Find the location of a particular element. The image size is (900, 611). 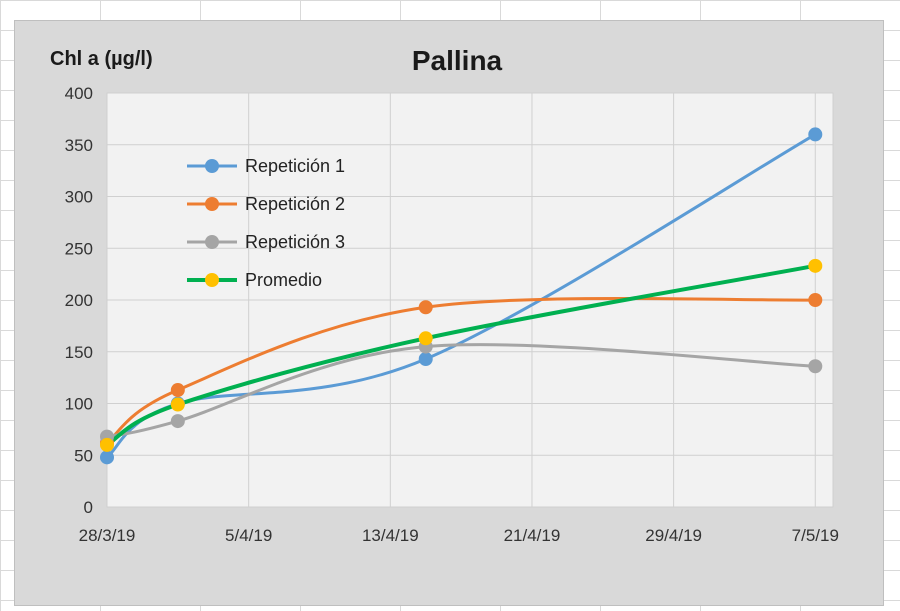

x-tick-label: 28/3/19 is located at coordinates (107, 535).